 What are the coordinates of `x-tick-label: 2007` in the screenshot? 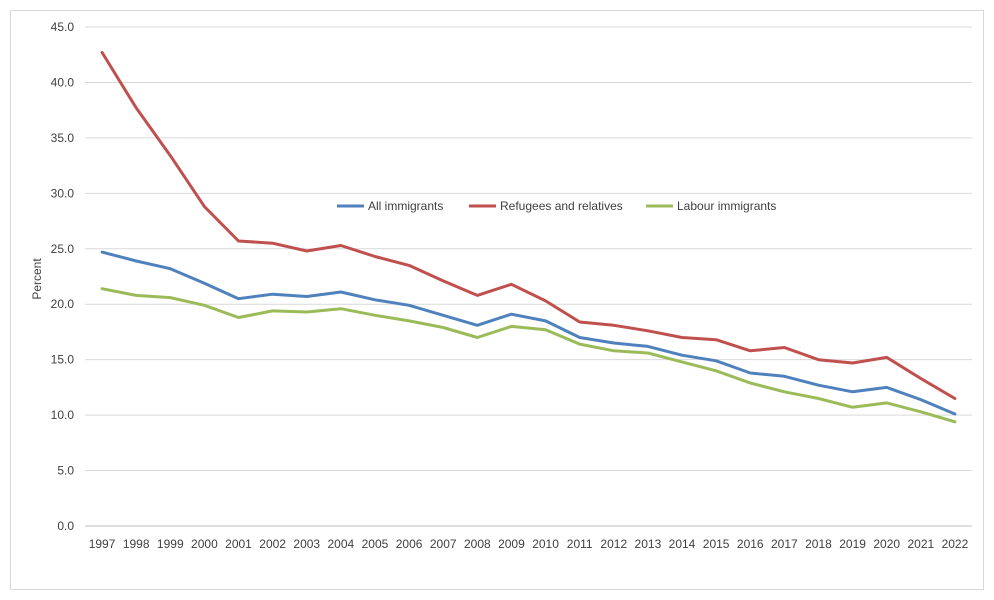 It's located at (443, 544).